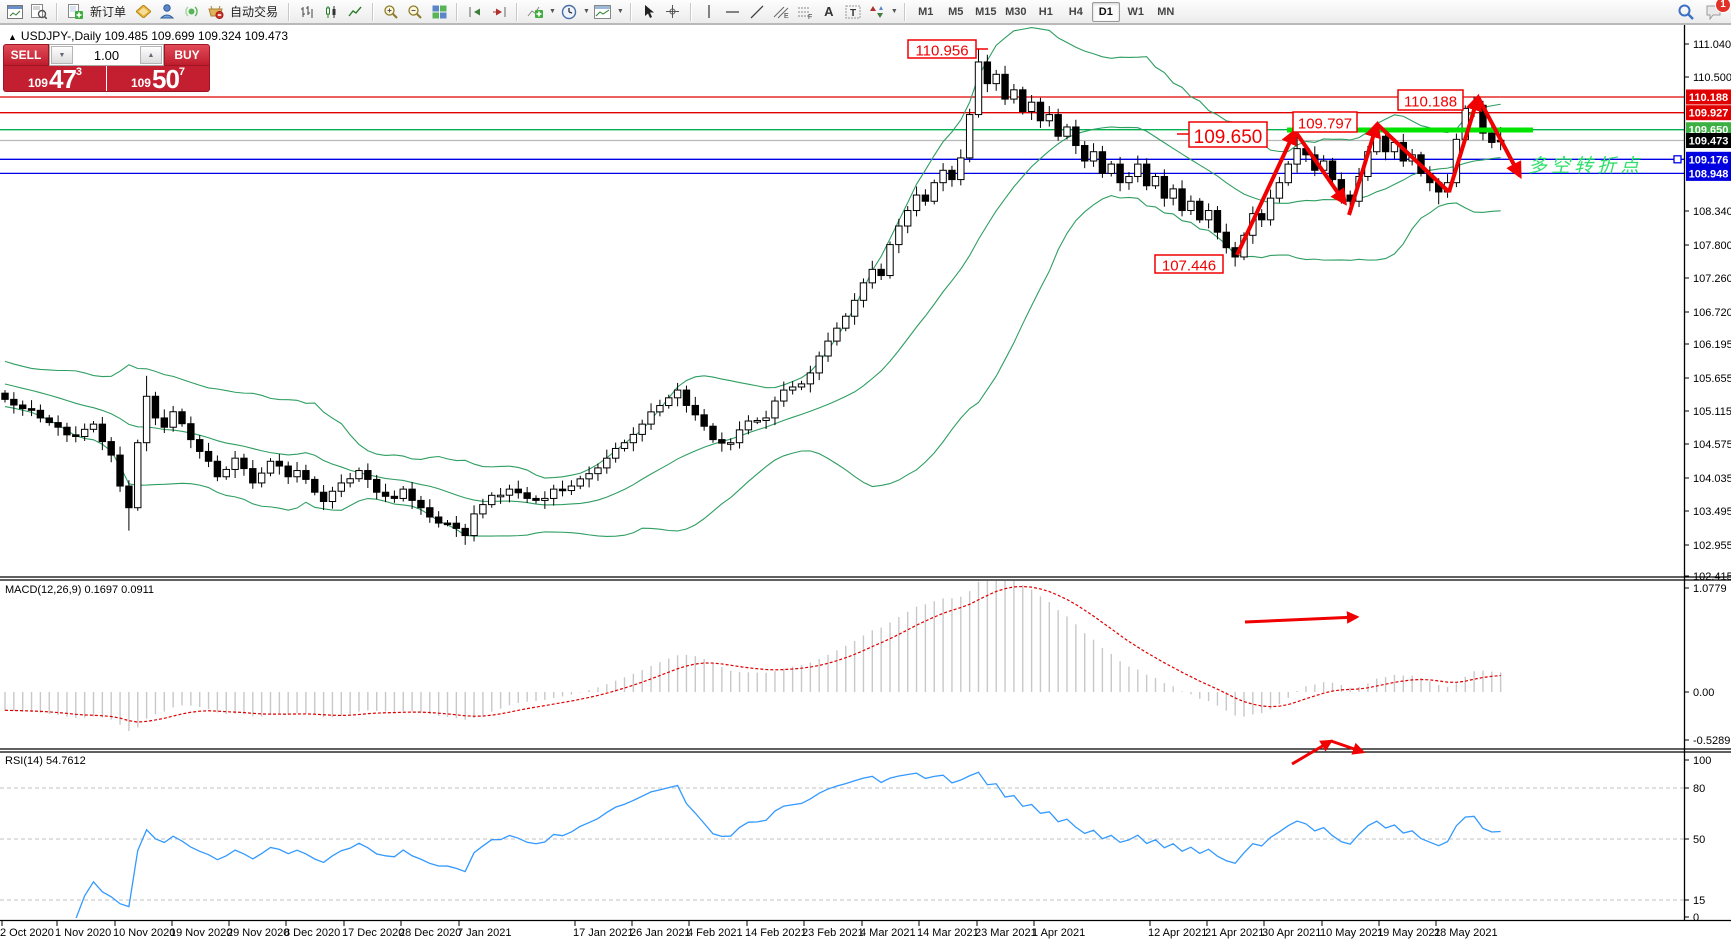 This screenshot has width=1731, height=942. Describe the element at coordinates (144, 933) in the screenshot. I see `date-tick: 10 Nov 2020` at that location.